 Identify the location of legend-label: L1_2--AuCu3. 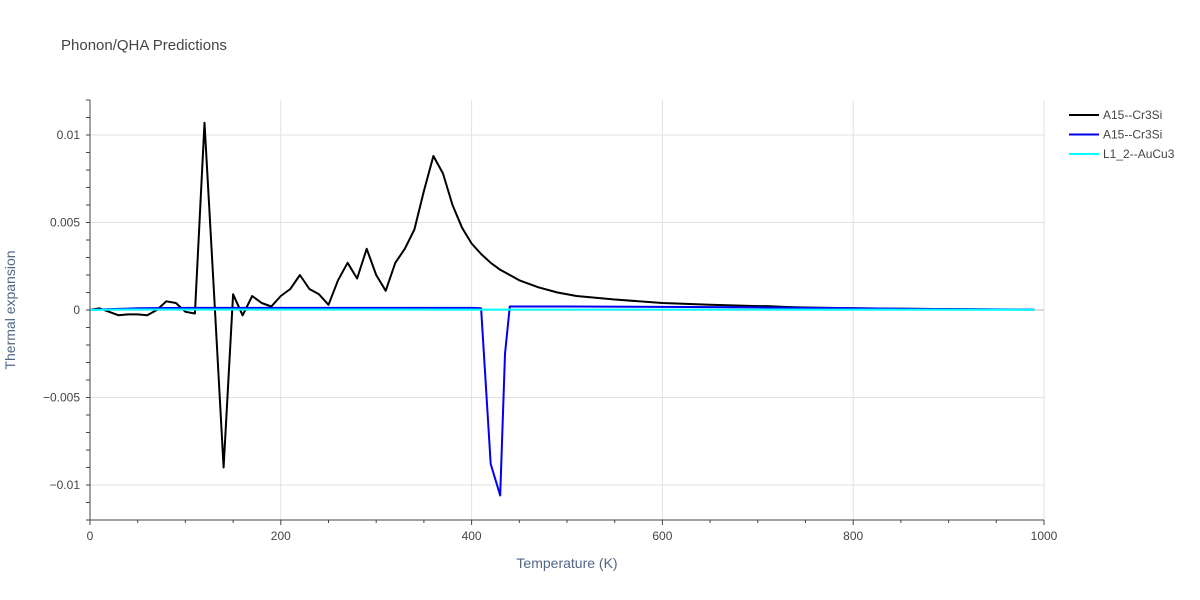
(1139, 154).